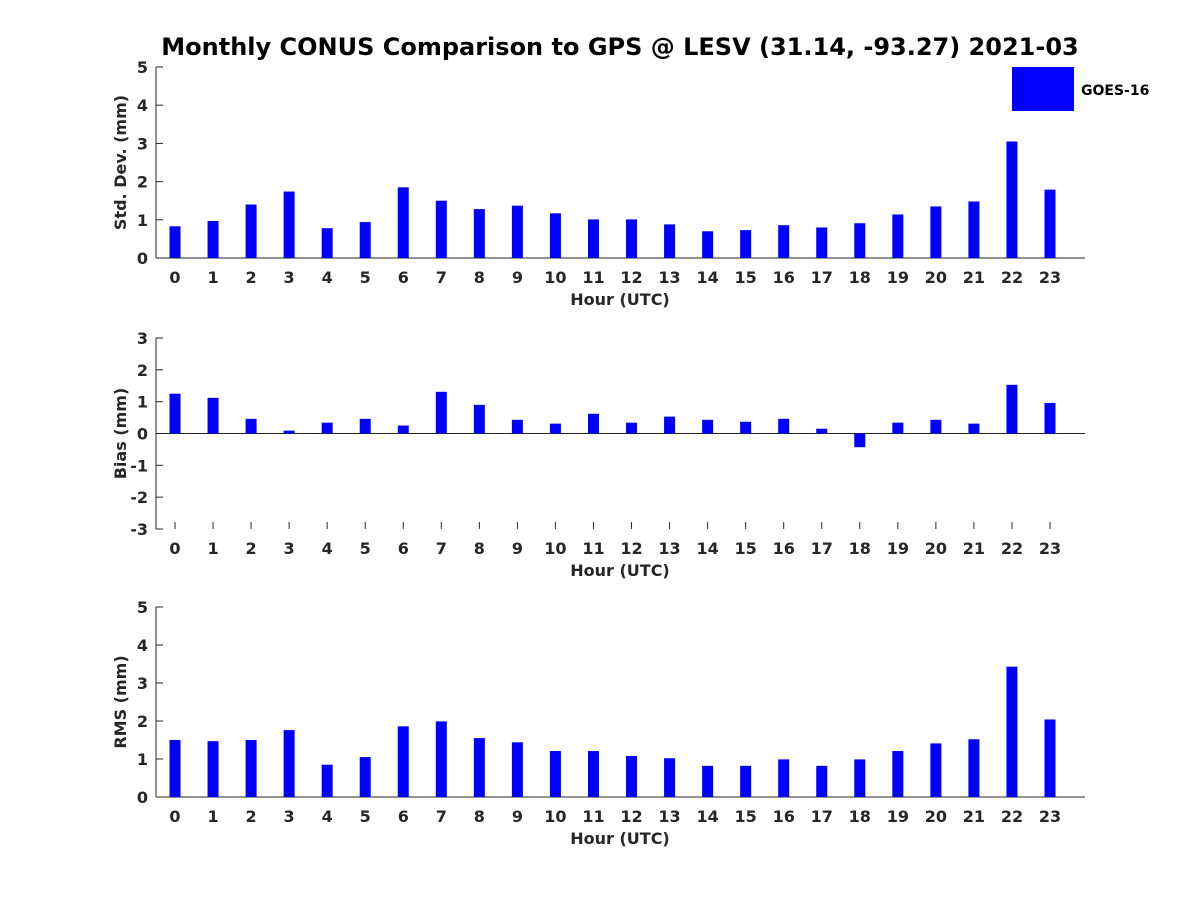 This screenshot has height=900, width=1200. What do you see at coordinates (403, 277) in the screenshot?
I see `x-tick-label: 6` at bounding box center [403, 277].